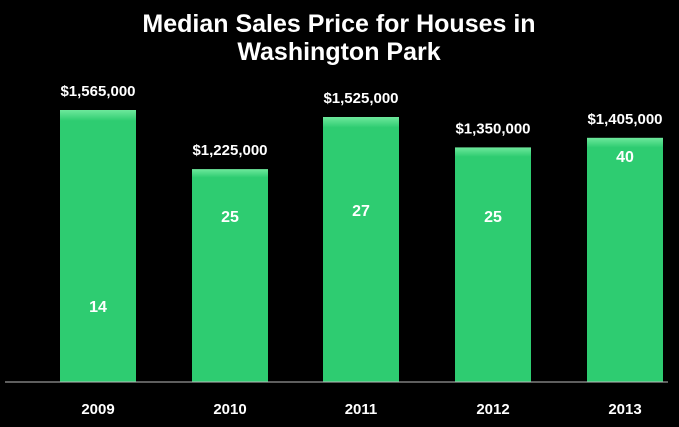 The height and width of the screenshot is (427, 679). I want to click on count-label-2012: 25, so click(493, 217).